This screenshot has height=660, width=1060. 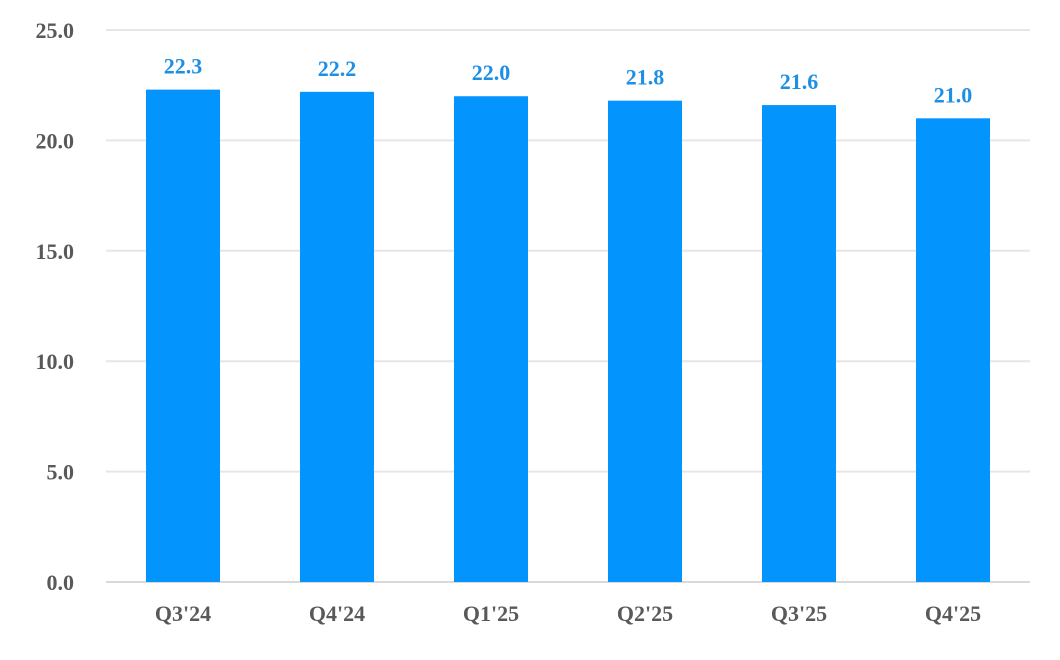 What do you see at coordinates (55, 251) in the screenshot?
I see `y-tick-label: 15.0` at bounding box center [55, 251].